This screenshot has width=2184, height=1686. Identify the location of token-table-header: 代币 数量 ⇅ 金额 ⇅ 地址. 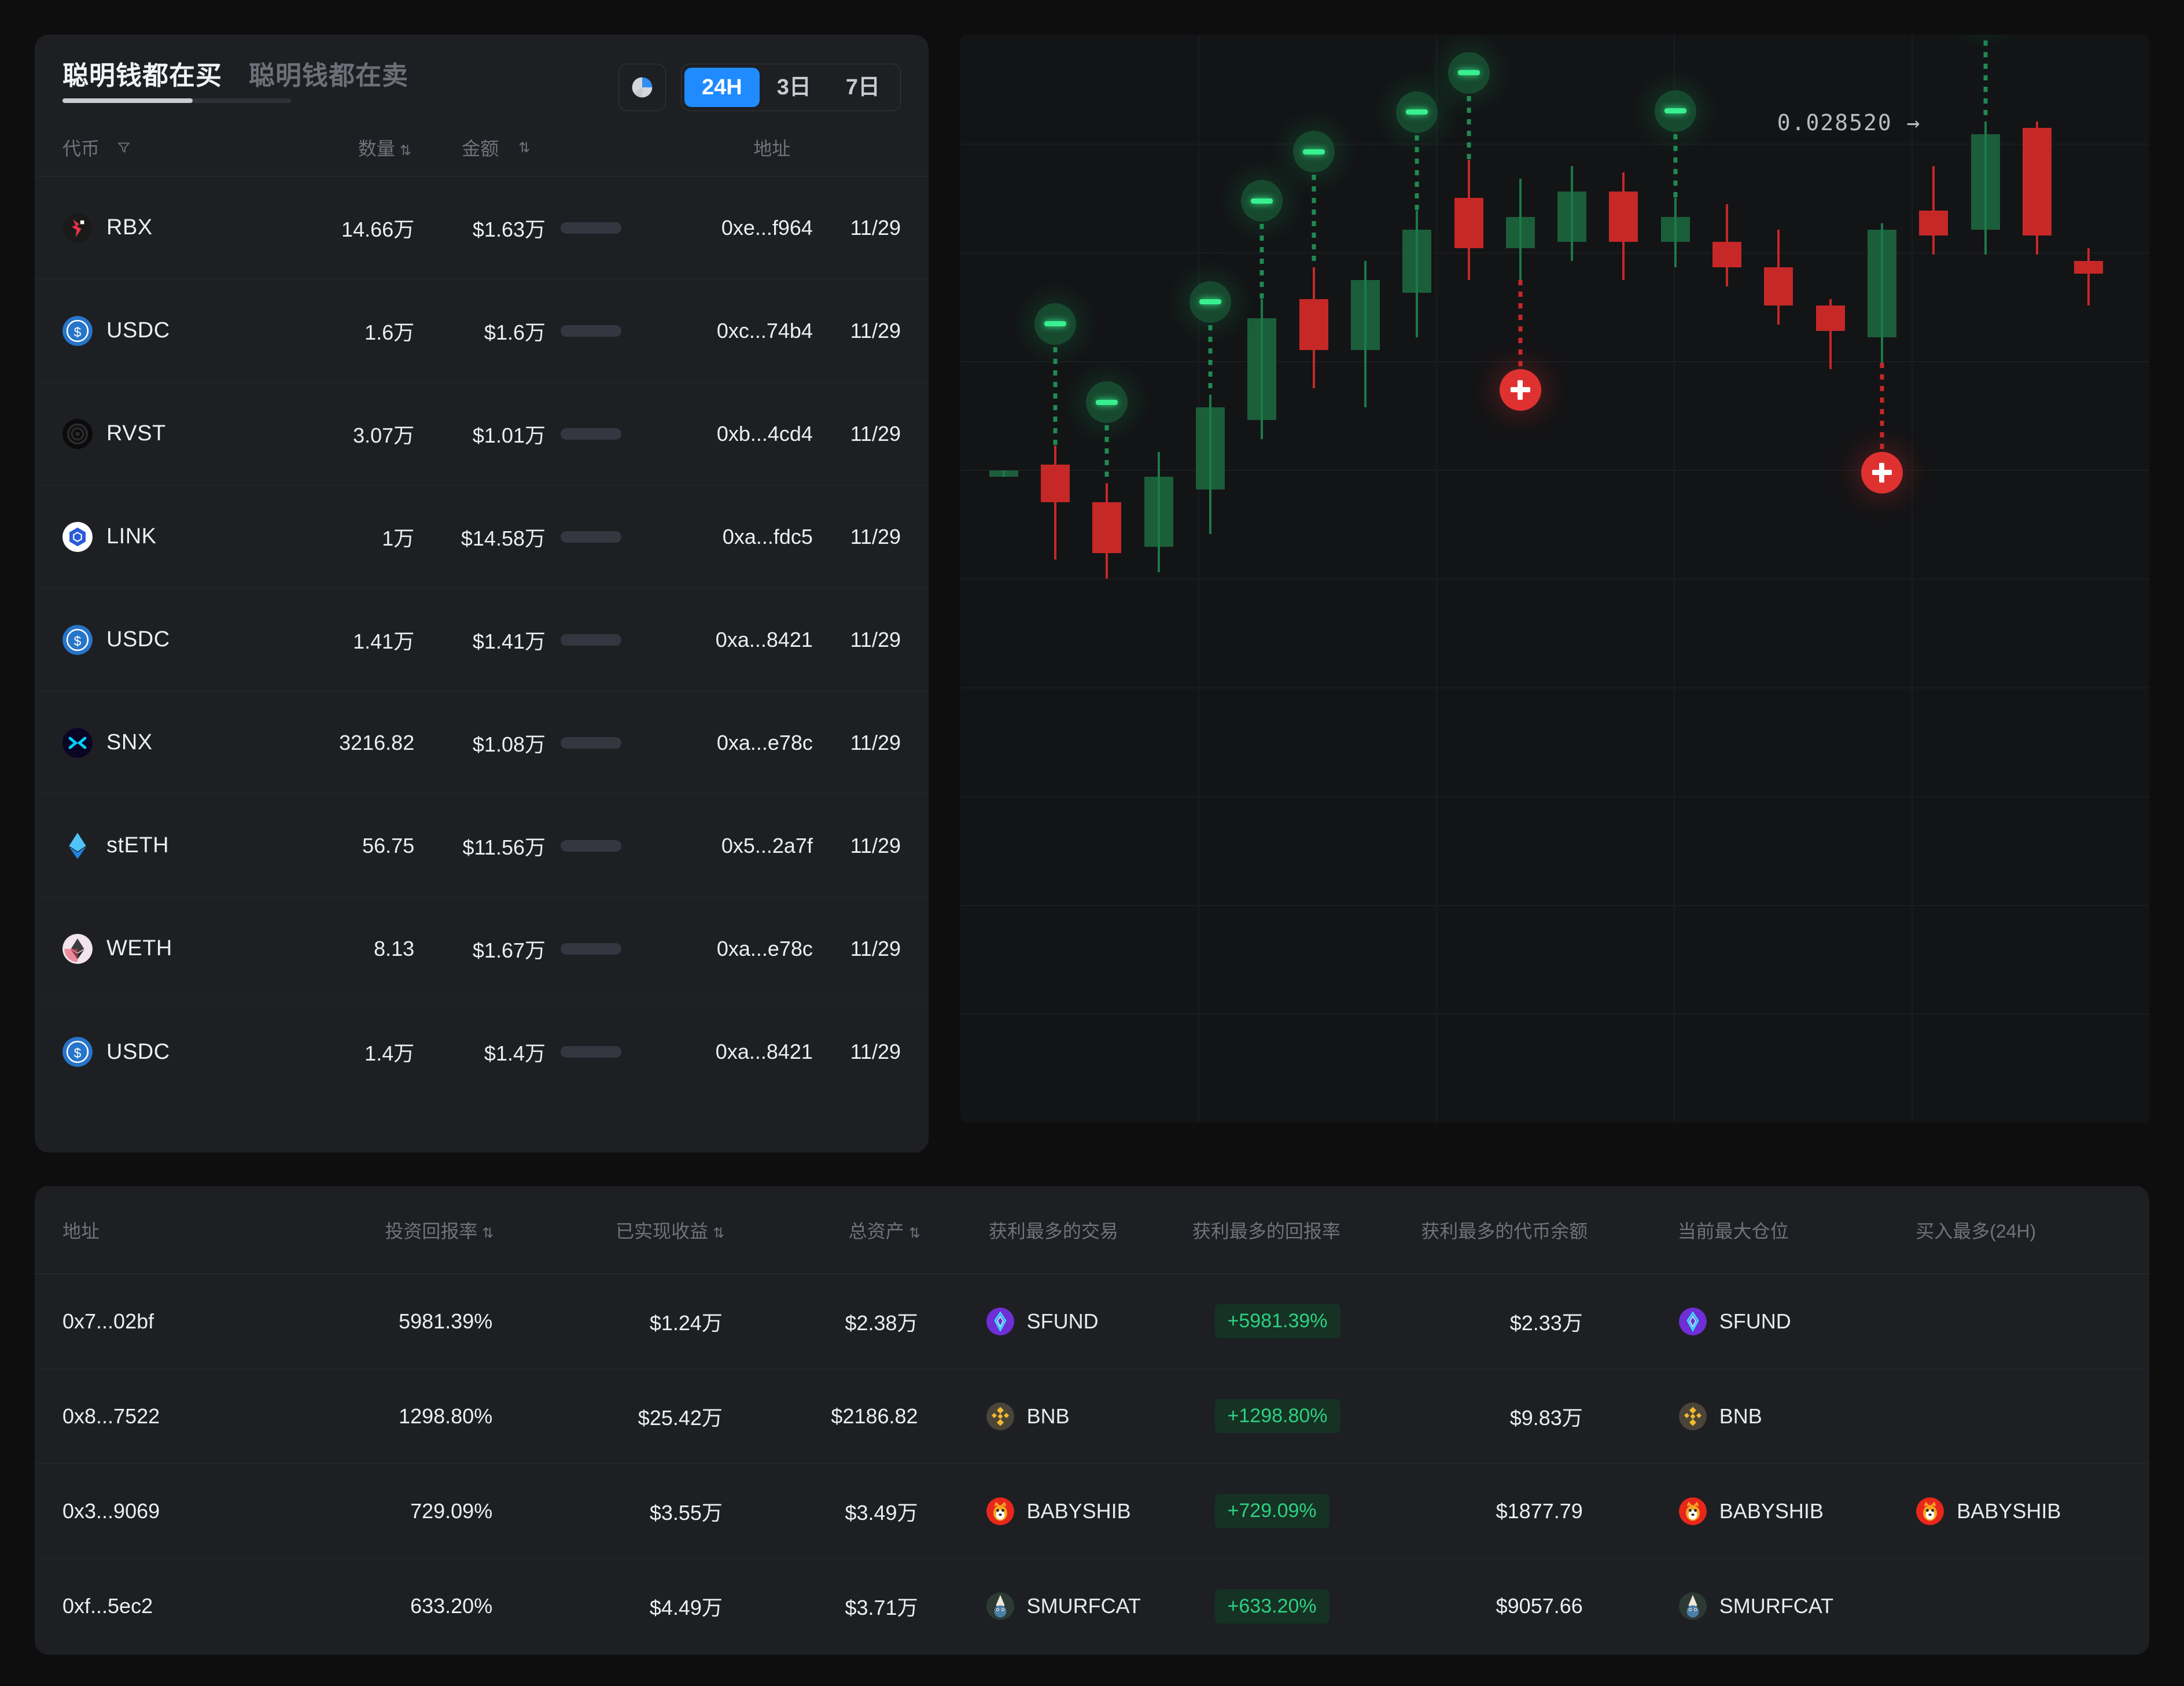
(482, 144).